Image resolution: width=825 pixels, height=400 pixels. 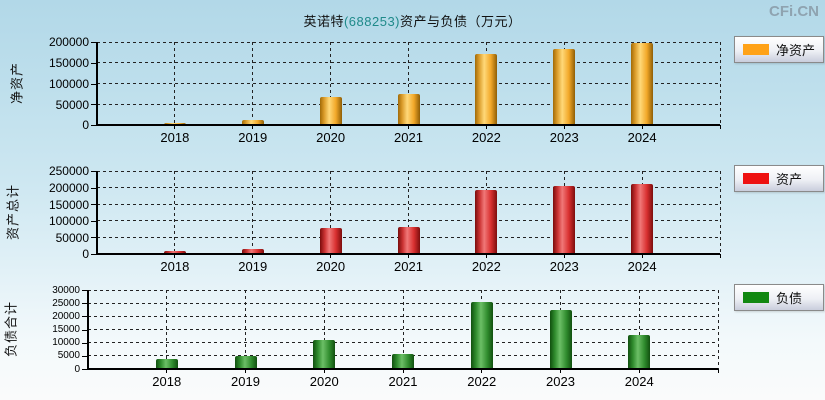 I want to click on bar-2019-total-assets, so click(x=252, y=251).